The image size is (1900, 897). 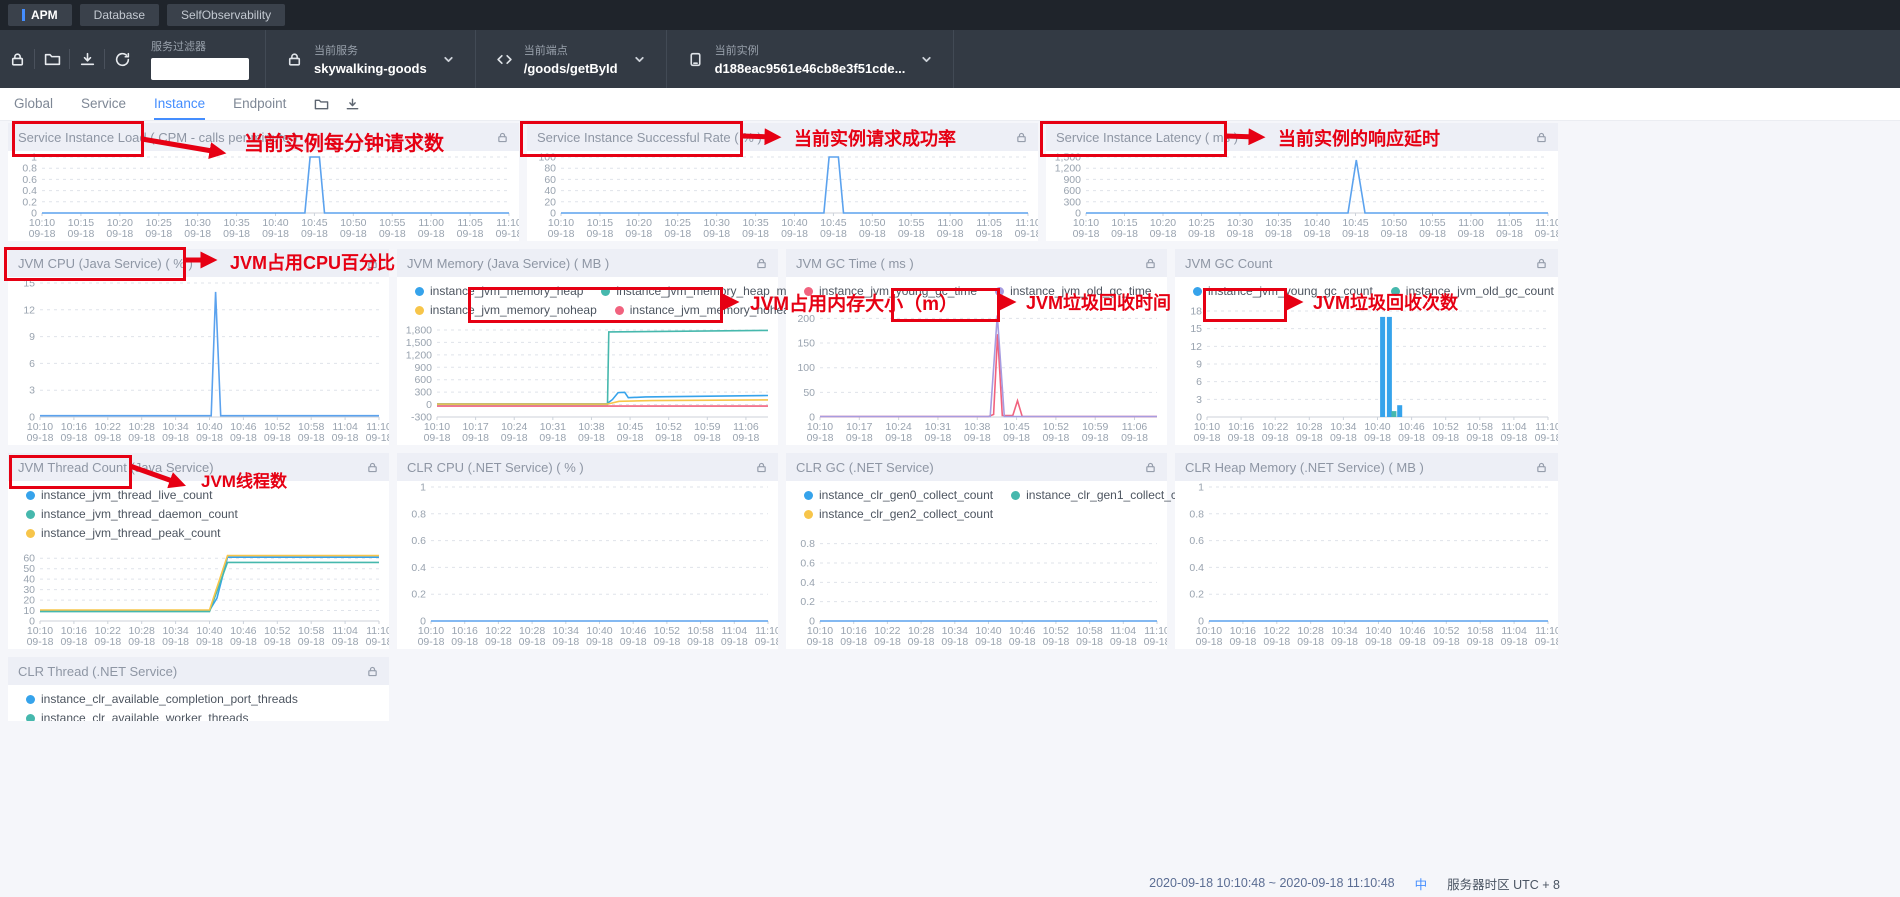 What do you see at coordinates (370, 59) in the screenshot?
I see `current-service-selector: 当前服务 skywalking-goods` at bounding box center [370, 59].